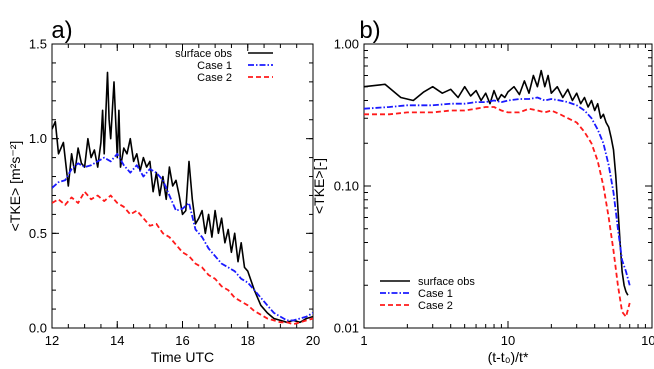 The width and height of the screenshot is (654, 369). Describe the element at coordinates (52, 340) in the screenshot. I see `x-tick-label: 12` at that location.